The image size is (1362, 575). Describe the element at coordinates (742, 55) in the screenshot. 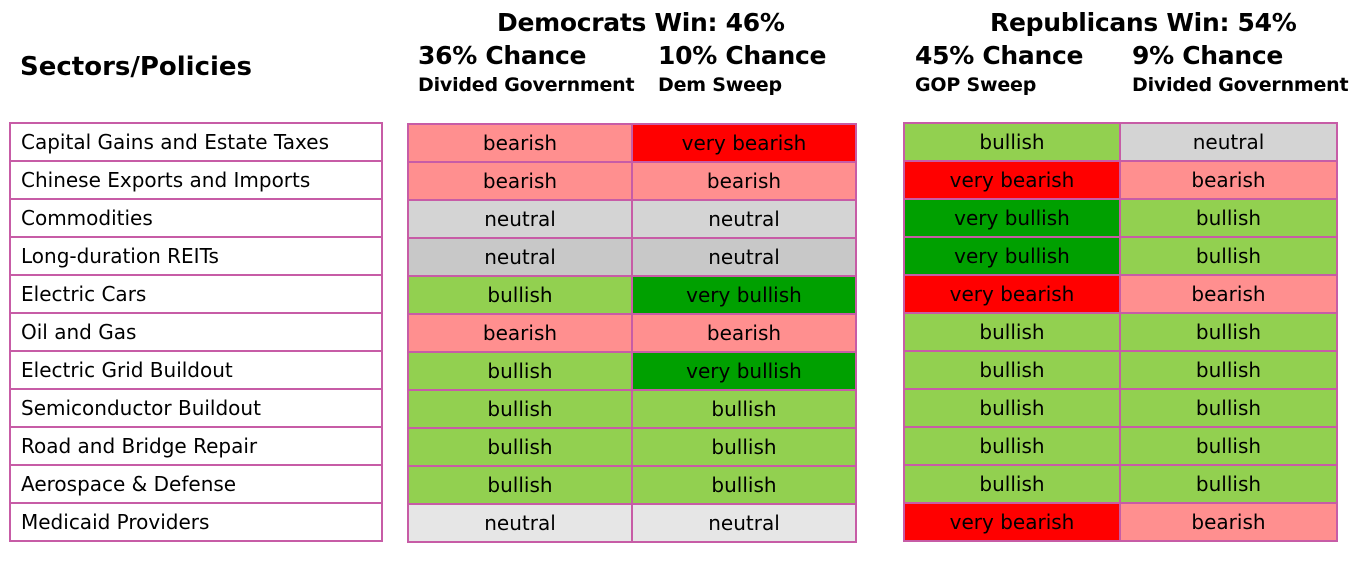

I see `dem-sweep-chance: 10% Chance` at that location.